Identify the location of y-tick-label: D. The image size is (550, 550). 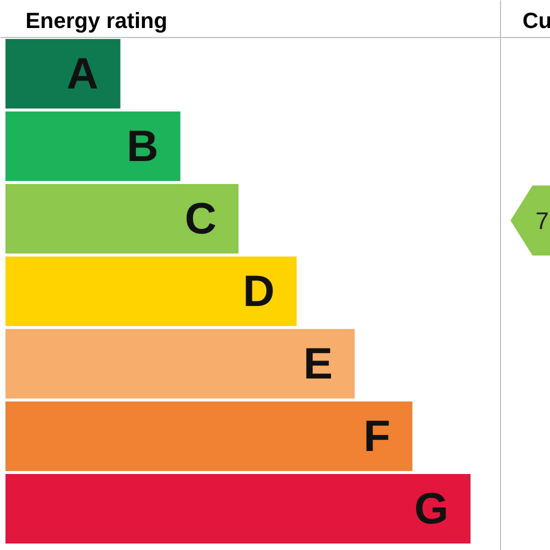
(258, 291).